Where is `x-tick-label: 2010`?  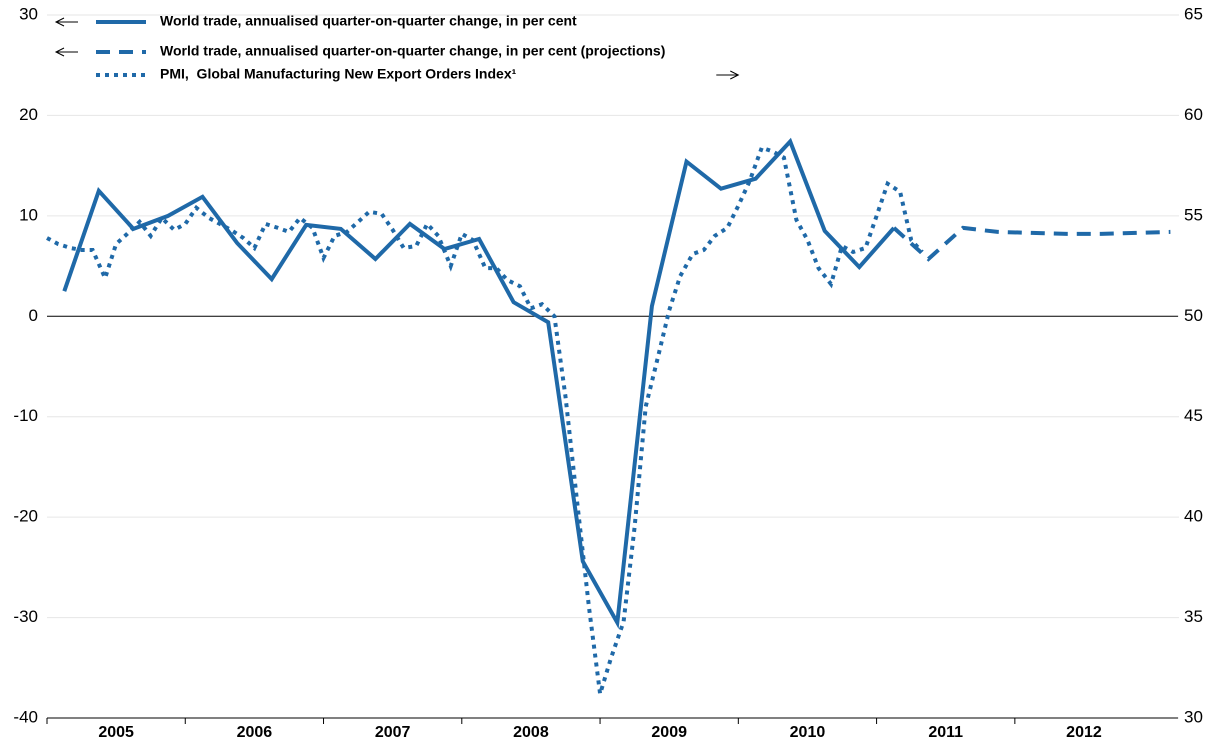
x-tick-label: 2010 is located at coordinates (808, 732).